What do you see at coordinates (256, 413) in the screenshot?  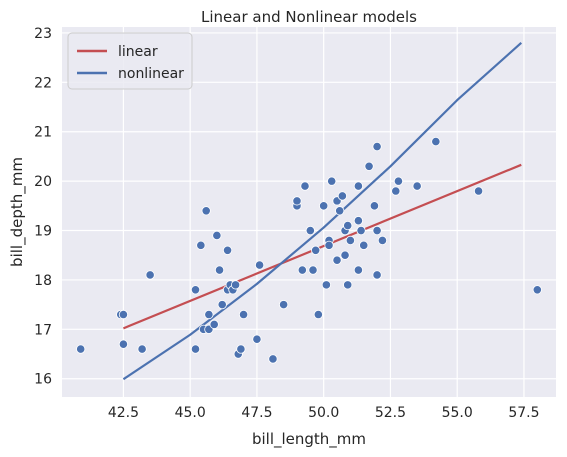 I see `x-tick-label: 47.5` at bounding box center [256, 413].